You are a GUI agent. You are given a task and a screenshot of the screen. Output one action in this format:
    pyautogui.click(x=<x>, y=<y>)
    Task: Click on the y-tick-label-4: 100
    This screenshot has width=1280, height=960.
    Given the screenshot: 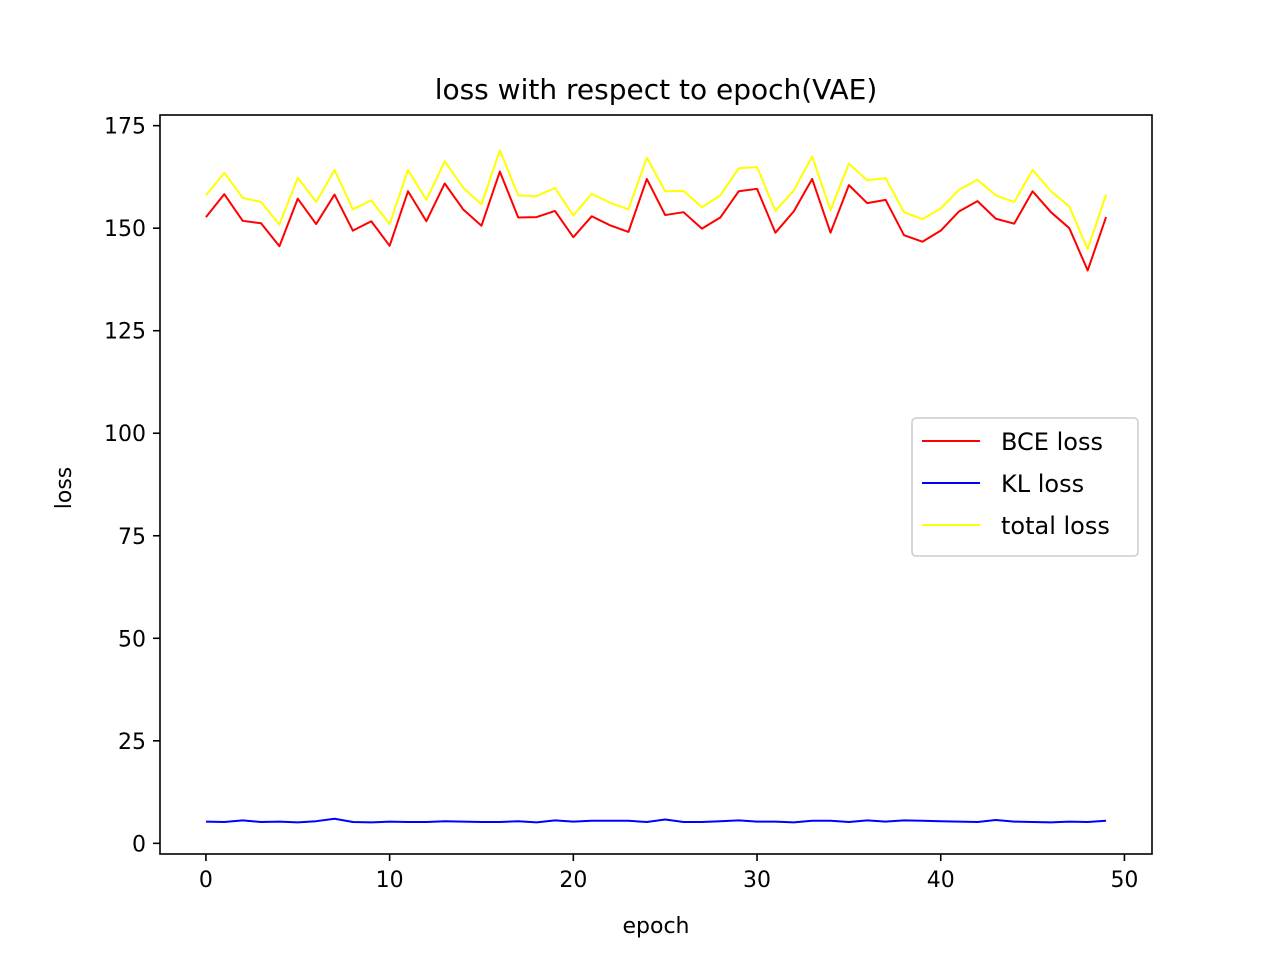 What is the action you would take?
    pyautogui.click(x=125, y=434)
    